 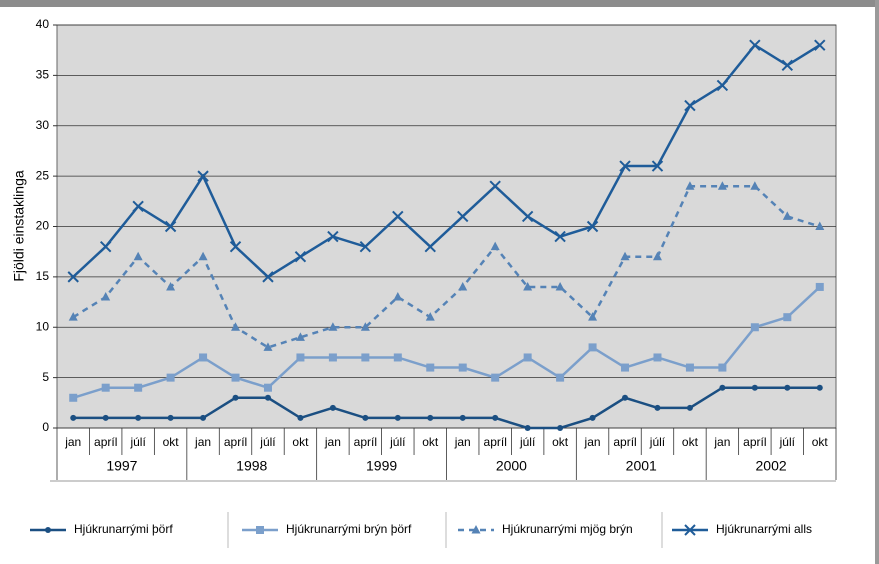 I want to click on x-group-label: 2000, so click(x=511, y=466).